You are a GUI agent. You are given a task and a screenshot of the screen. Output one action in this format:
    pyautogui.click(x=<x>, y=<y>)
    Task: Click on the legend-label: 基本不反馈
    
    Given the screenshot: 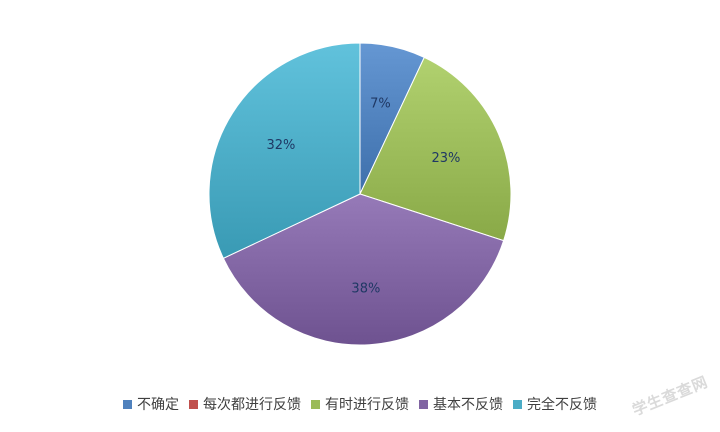 What is the action you would take?
    pyautogui.click(x=468, y=405)
    